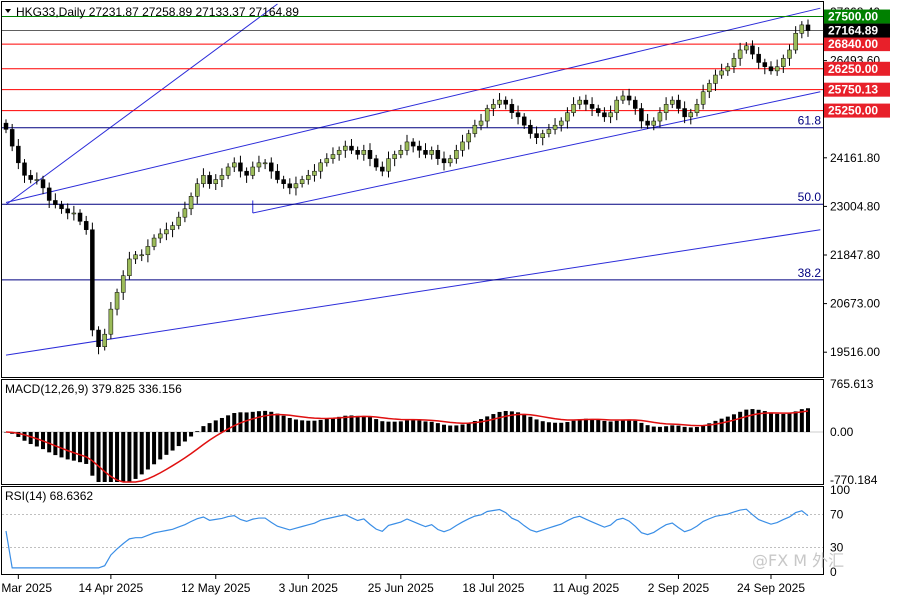 The height and width of the screenshot is (600, 900). I want to click on rsi-line, so click(407, 538).